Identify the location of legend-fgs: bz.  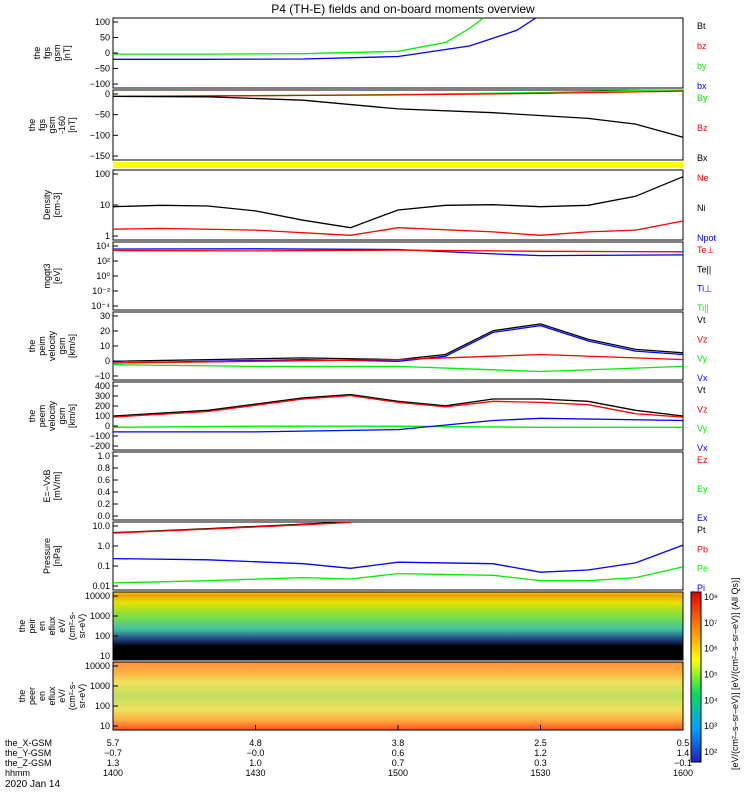
(702, 46).